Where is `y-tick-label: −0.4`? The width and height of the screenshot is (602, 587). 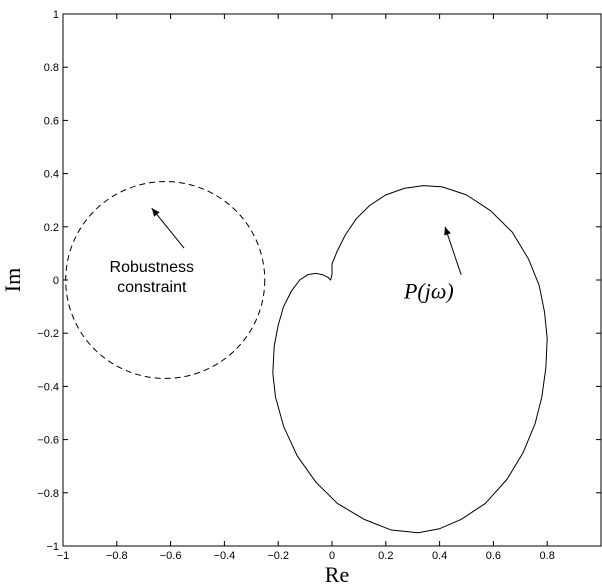 y-tick-label: −0.4 is located at coordinates (48, 387).